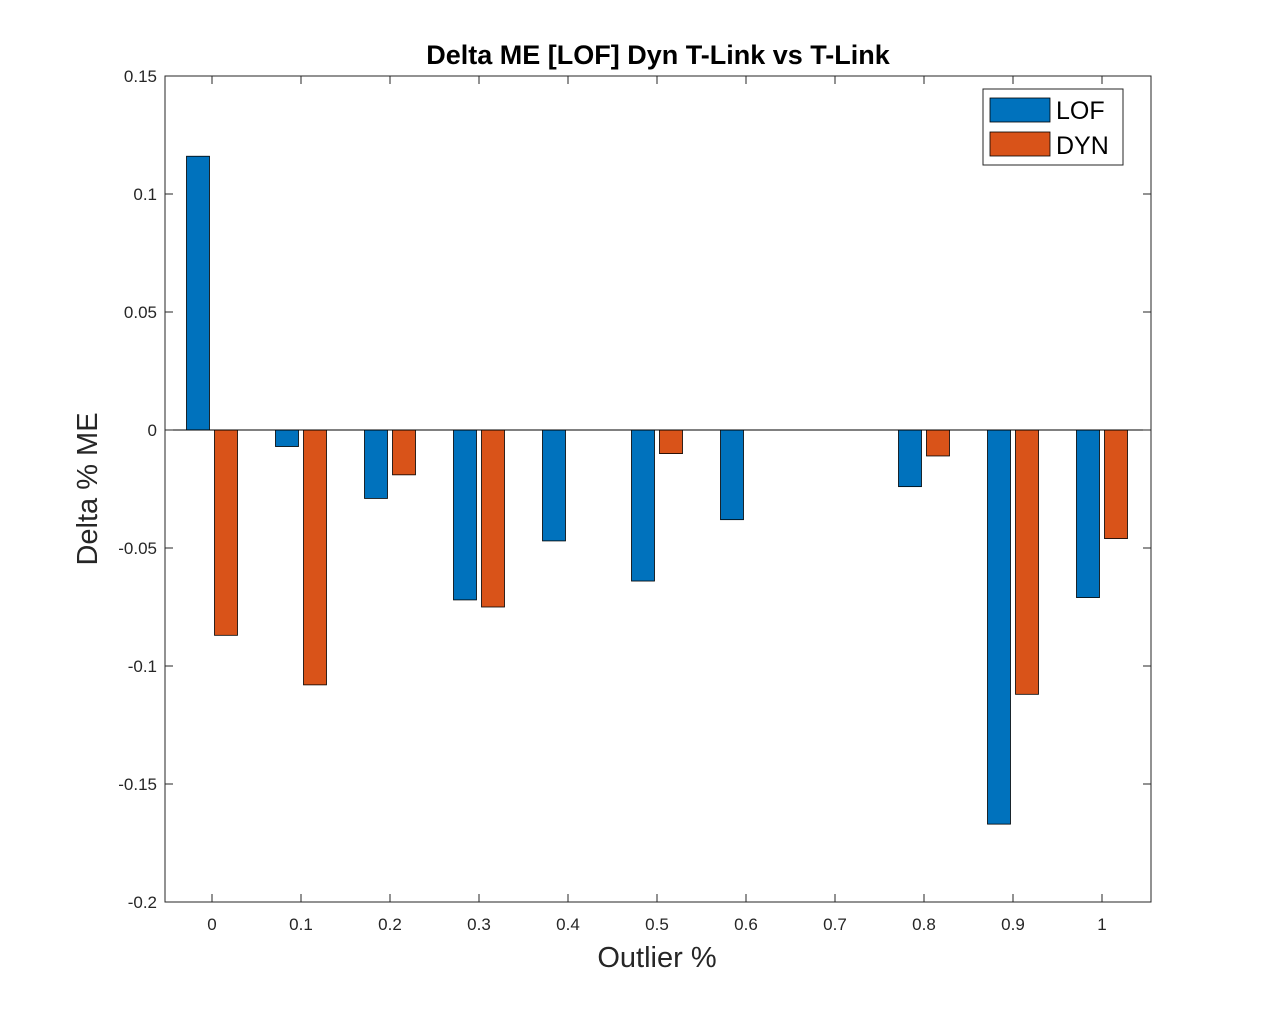  I want to click on x-tick-label: 0.5, so click(657, 924).